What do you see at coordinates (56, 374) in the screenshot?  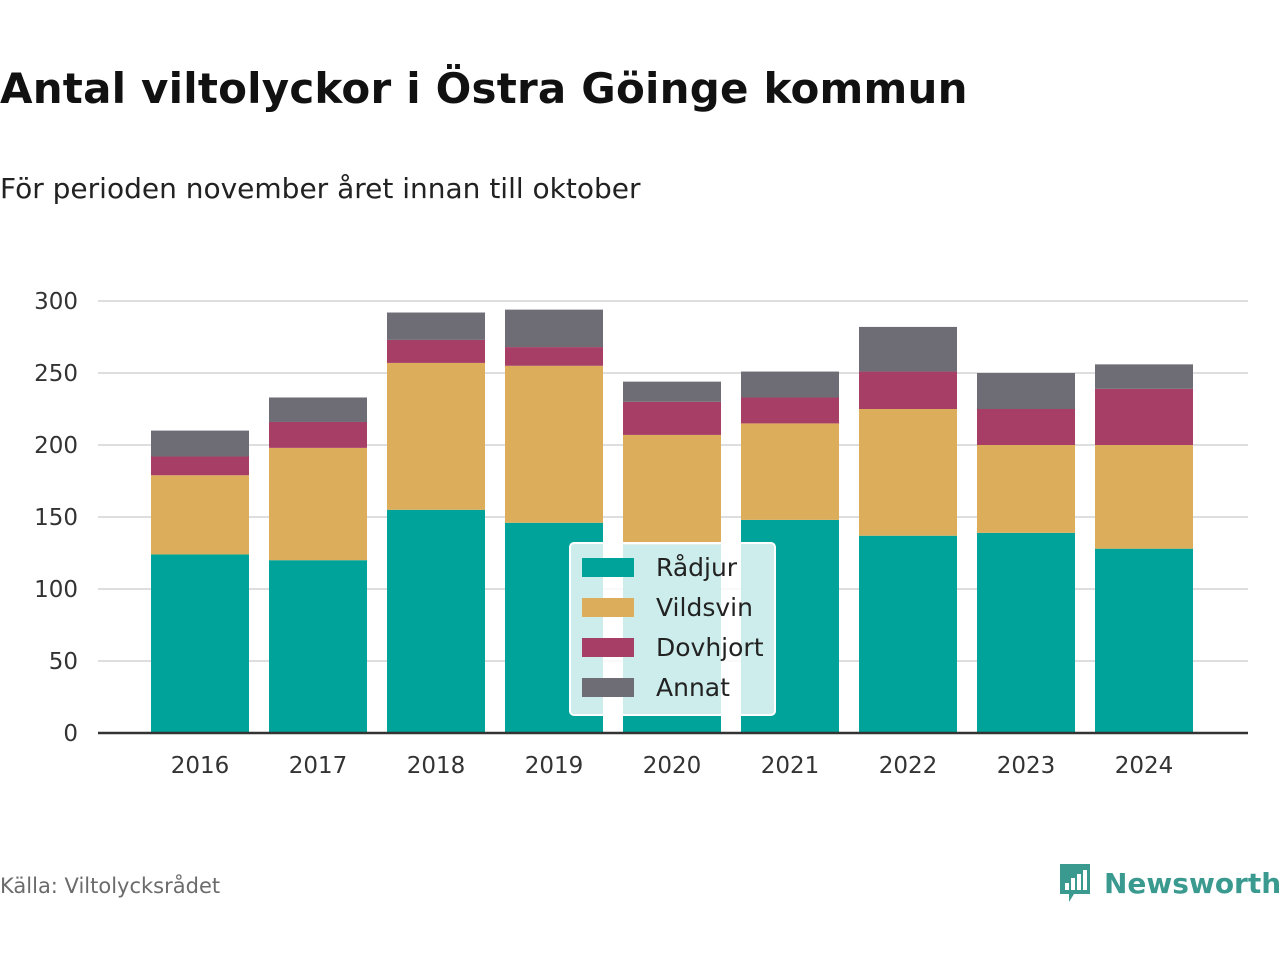 I see `y-tick-label: 250` at bounding box center [56, 374].